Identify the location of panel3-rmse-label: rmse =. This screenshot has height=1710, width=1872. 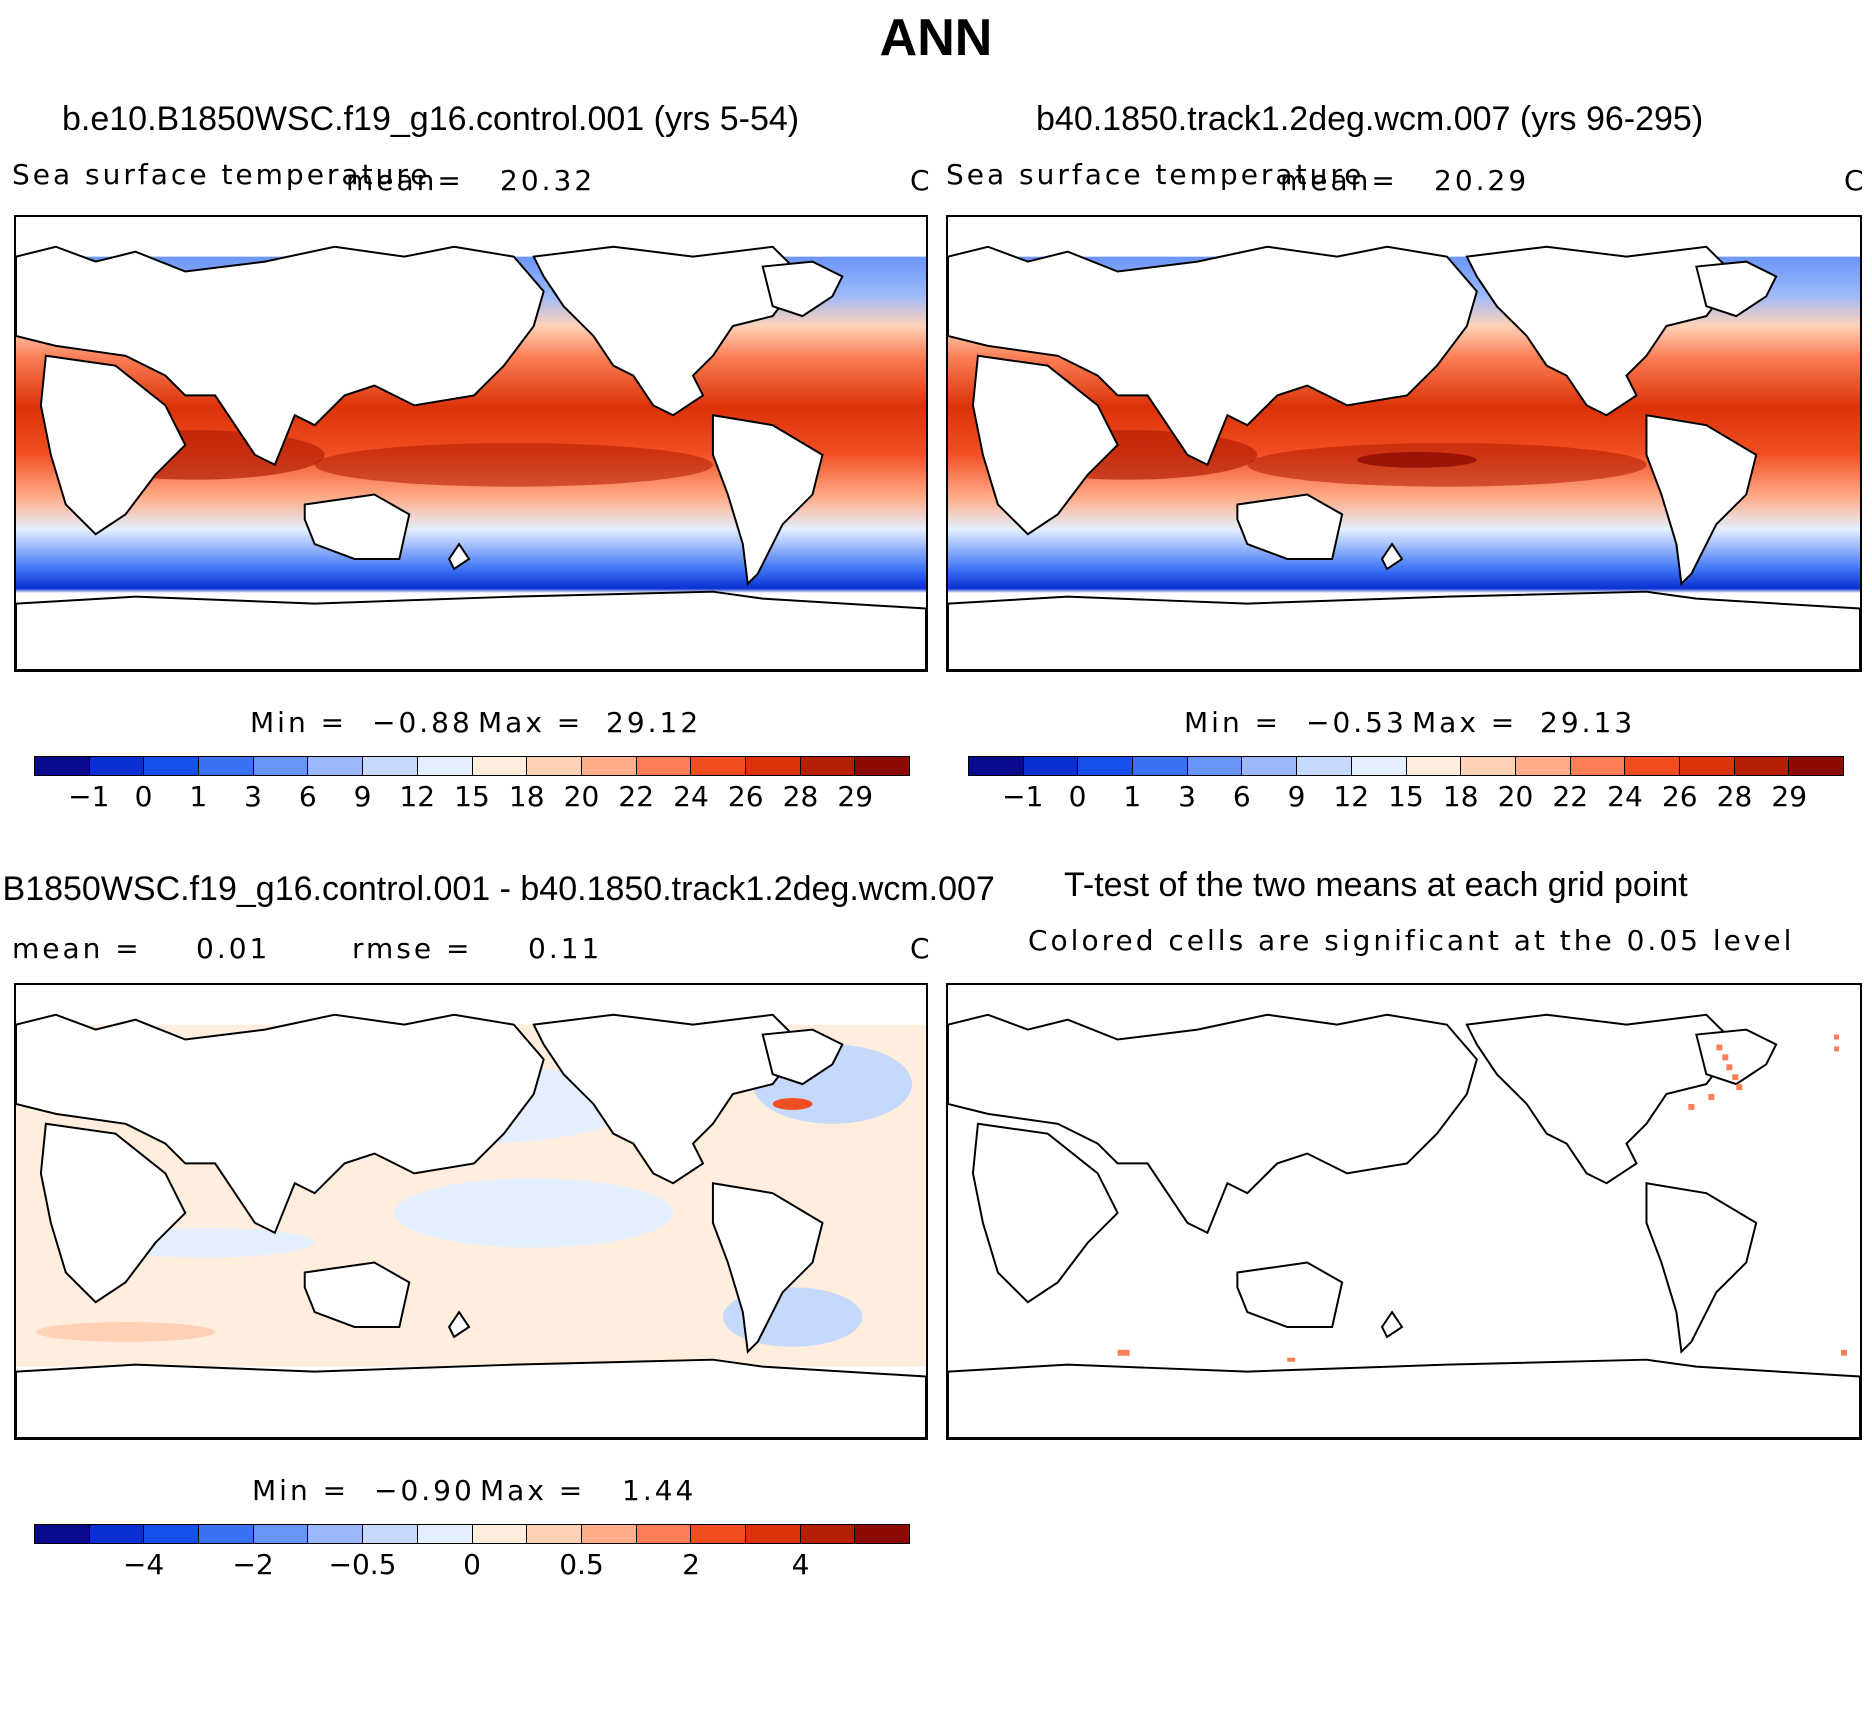
(412, 948).